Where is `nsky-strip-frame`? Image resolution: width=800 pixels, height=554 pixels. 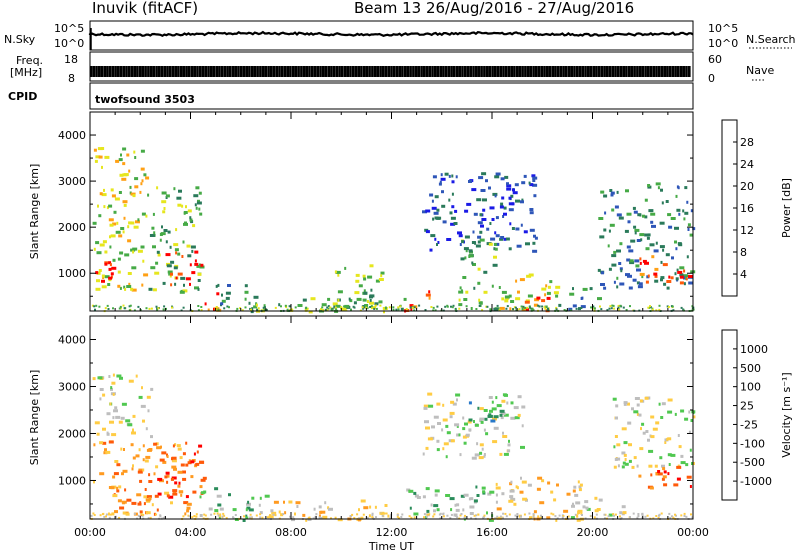 nsky-strip-frame is located at coordinates (391, 35).